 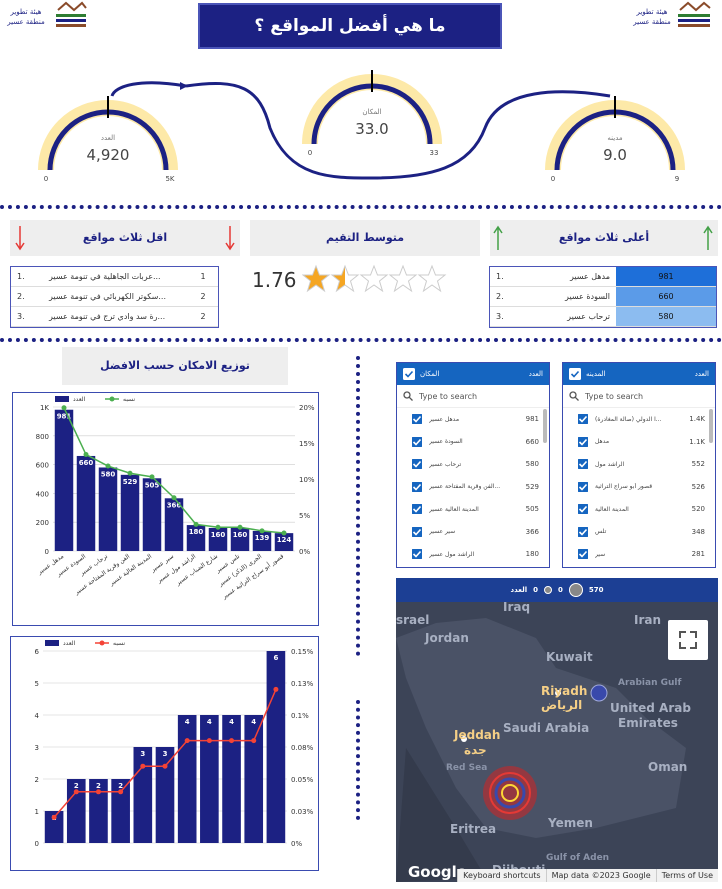 What do you see at coordinates (46, 179) in the screenshot?
I see `gauge-min: 0` at bounding box center [46, 179].